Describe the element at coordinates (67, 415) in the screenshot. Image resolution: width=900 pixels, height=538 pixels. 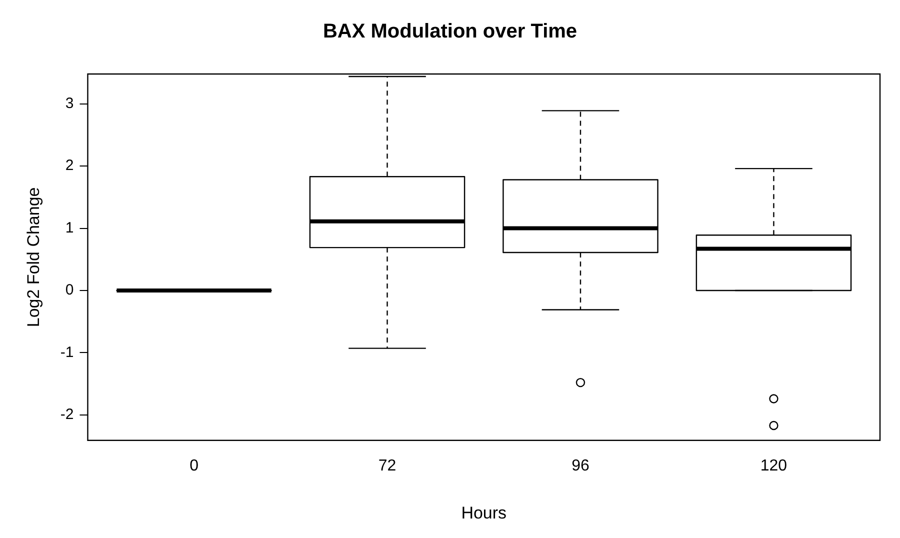
I see `y-tick-label: -2` at that location.